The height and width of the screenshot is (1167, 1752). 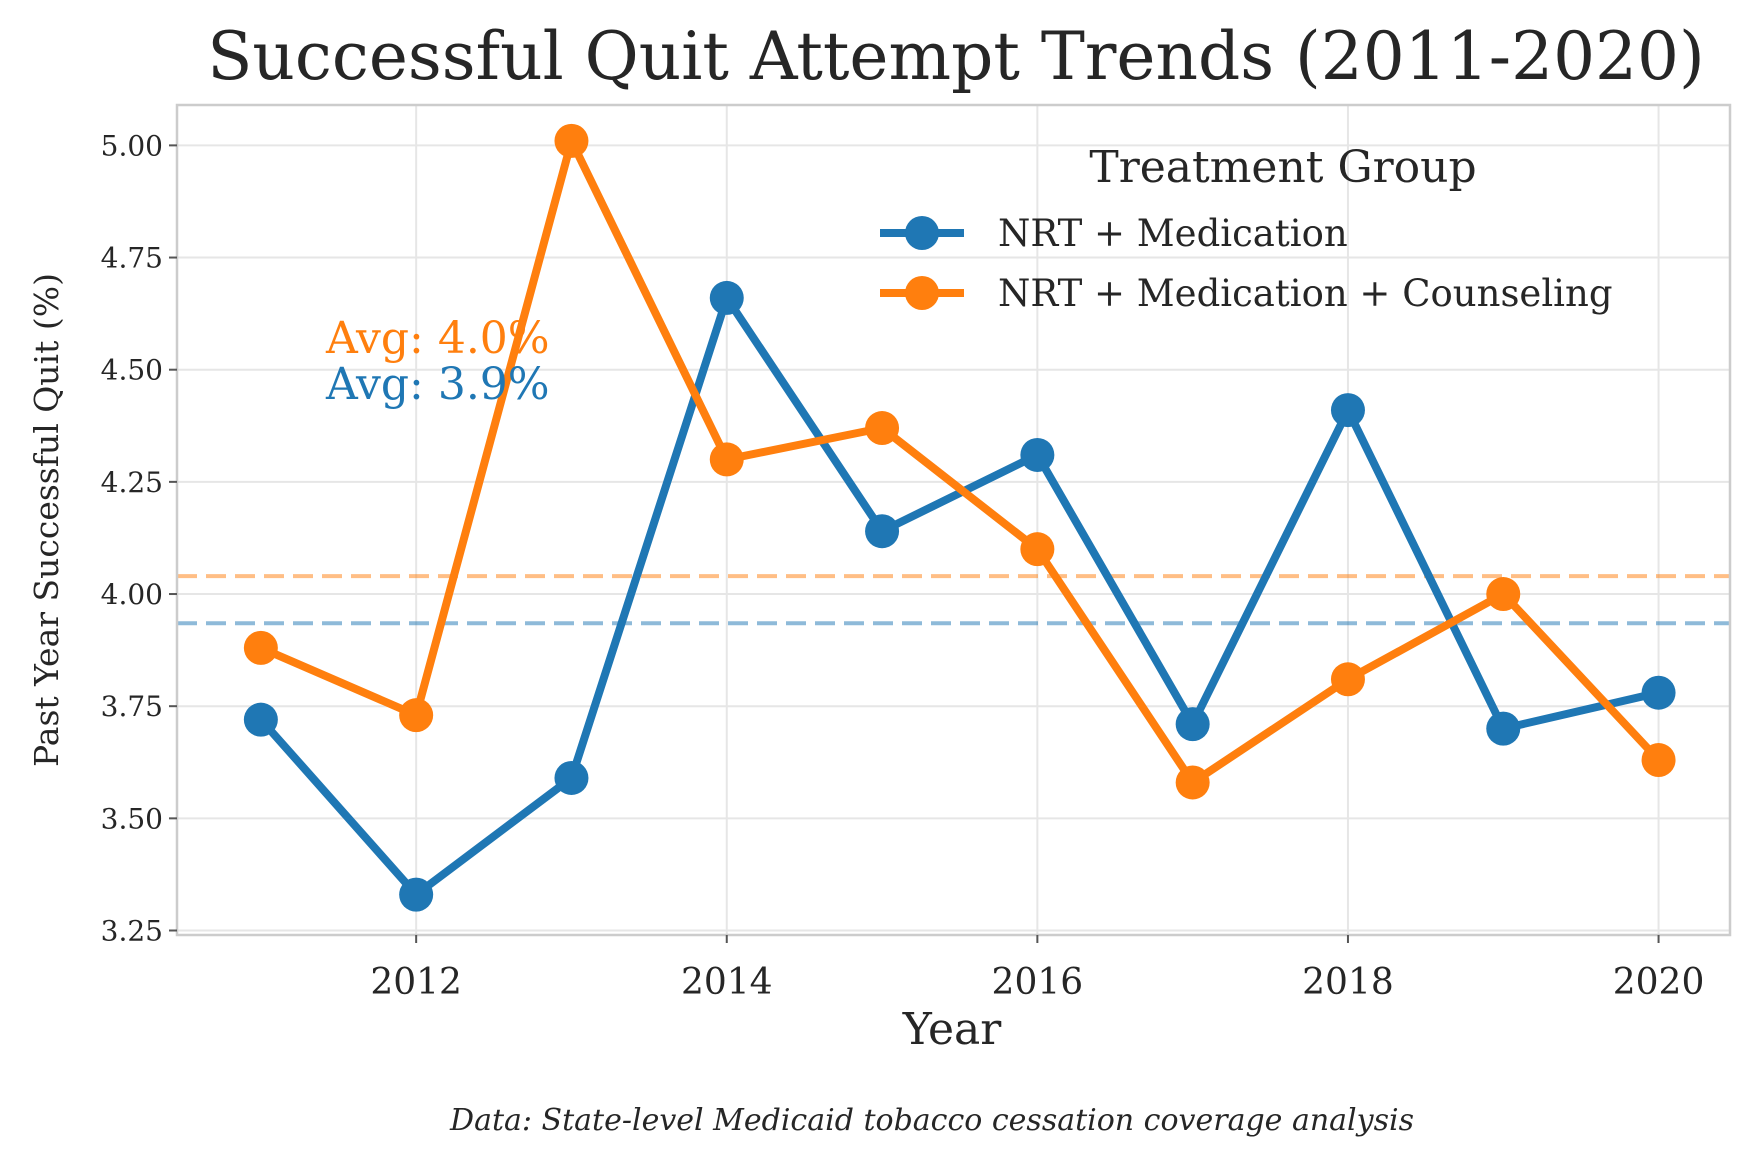 What do you see at coordinates (1282, 167) in the screenshot?
I see `legend-title: Treatment Group` at bounding box center [1282, 167].